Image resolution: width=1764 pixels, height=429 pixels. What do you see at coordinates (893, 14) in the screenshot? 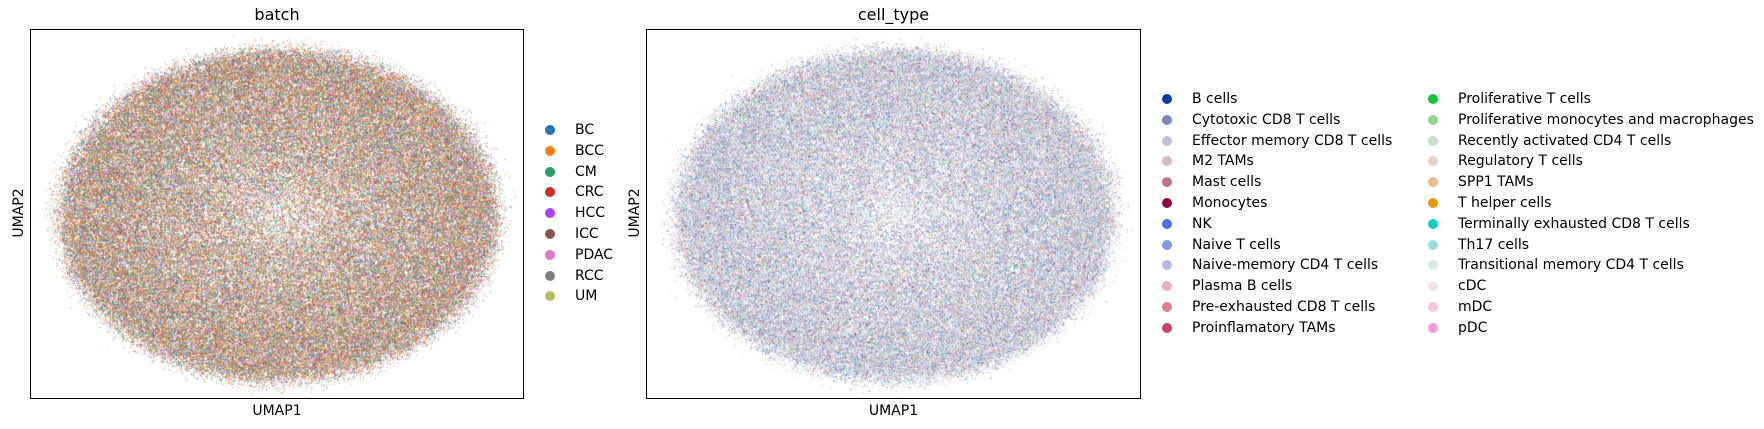
I see `cell-type-plot-title: cell_type` at bounding box center [893, 14].